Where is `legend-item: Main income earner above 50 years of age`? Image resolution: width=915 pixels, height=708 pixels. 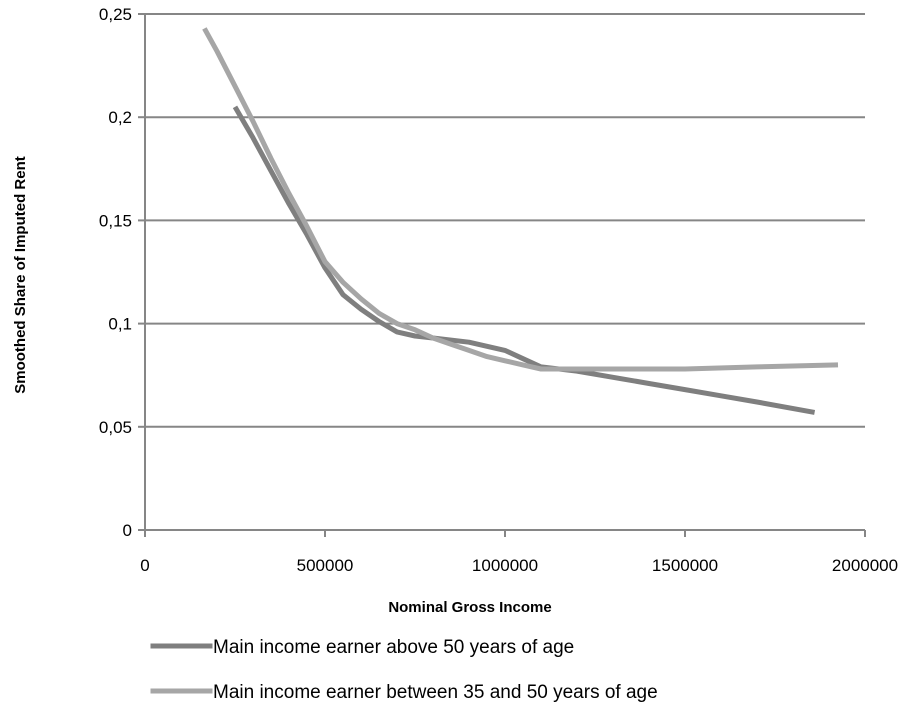
legend-item: Main income earner above 50 years of age is located at coordinates (362, 647).